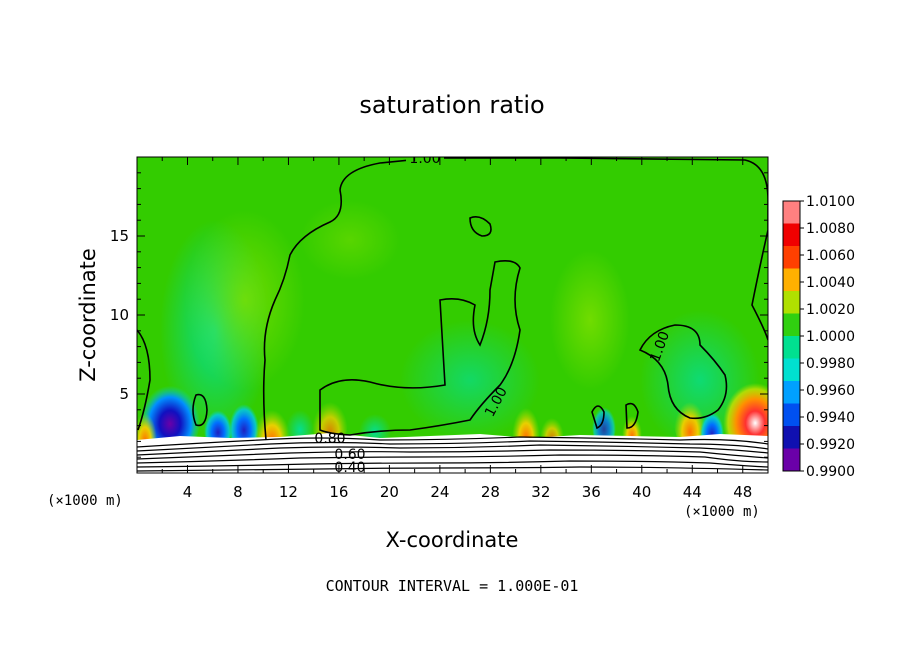 This screenshot has height=654, width=904. I want to click on colorbar-label: 1.0080, so click(830, 229).